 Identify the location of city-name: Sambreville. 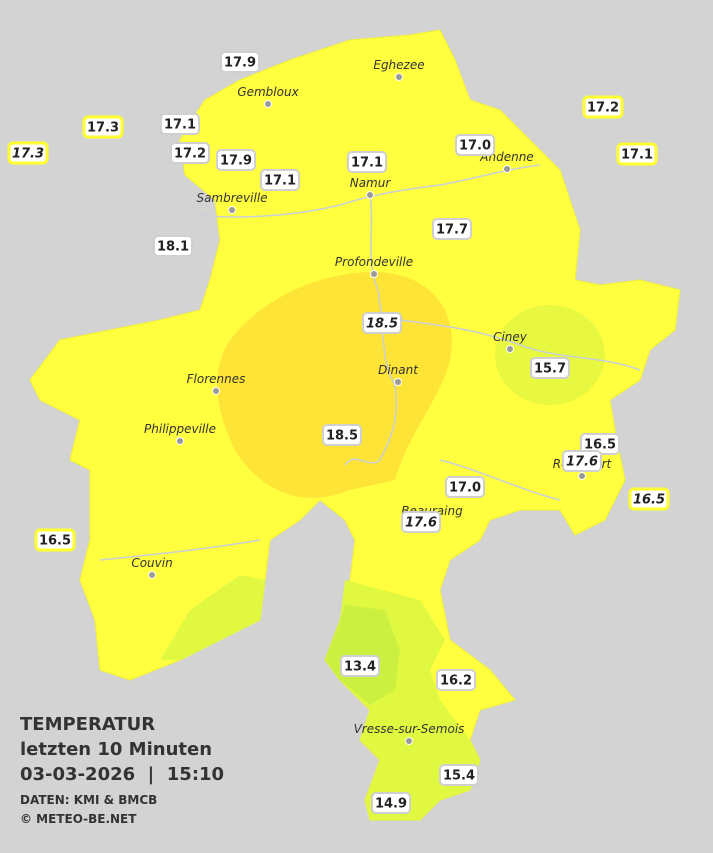
(231, 198).